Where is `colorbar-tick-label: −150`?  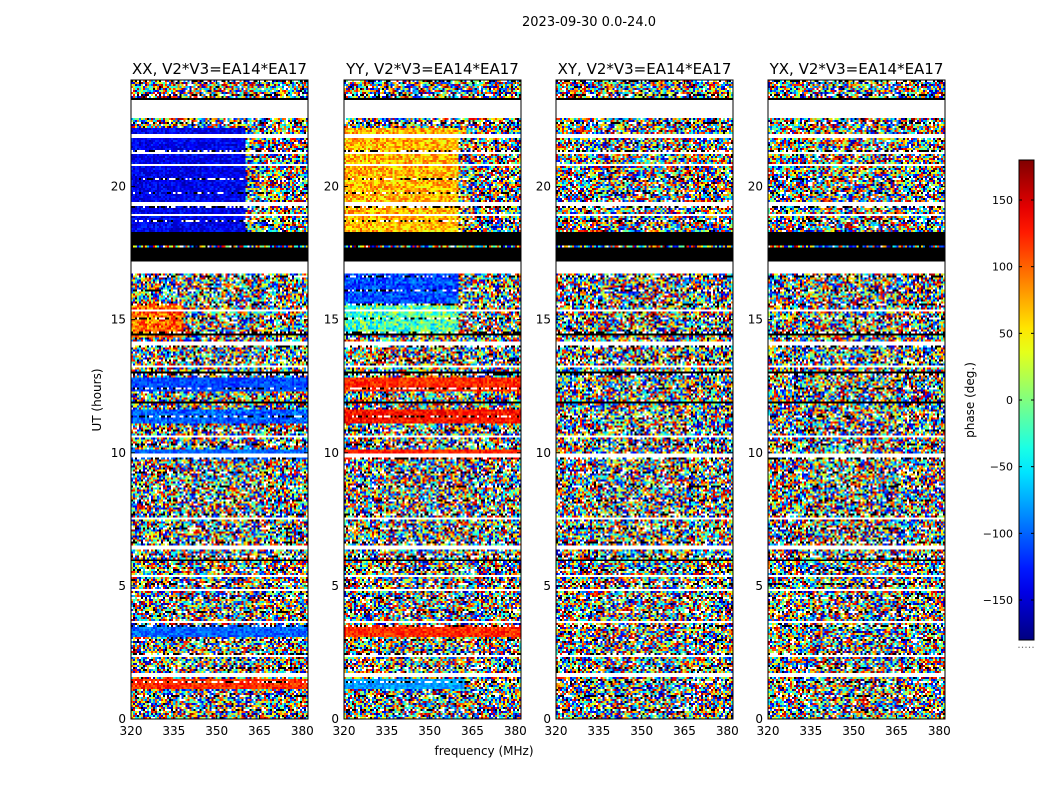
colorbar-tick-label: −150 is located at coordinates (998, 600).